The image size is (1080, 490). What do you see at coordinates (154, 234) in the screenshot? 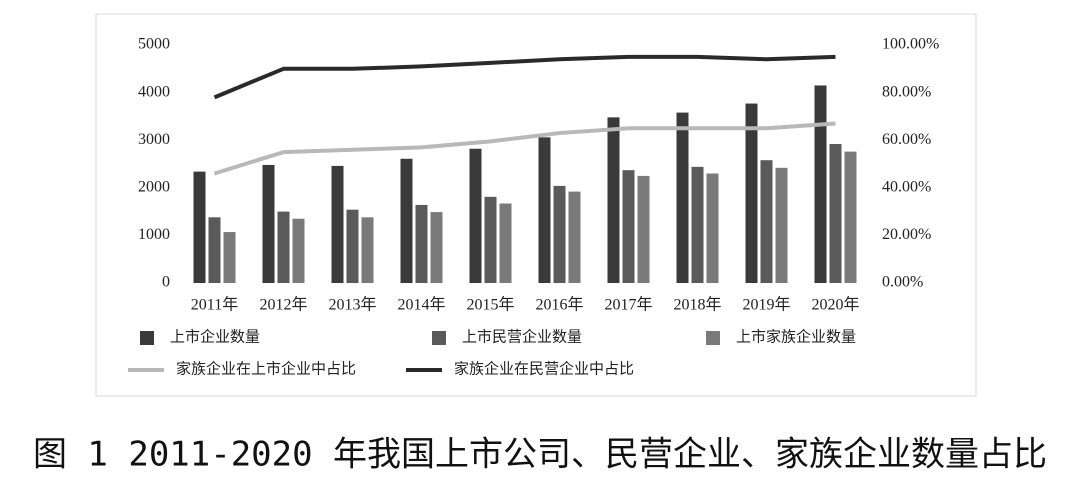
I see `y-tick-label: 1000` at bounding box center [154, 234].